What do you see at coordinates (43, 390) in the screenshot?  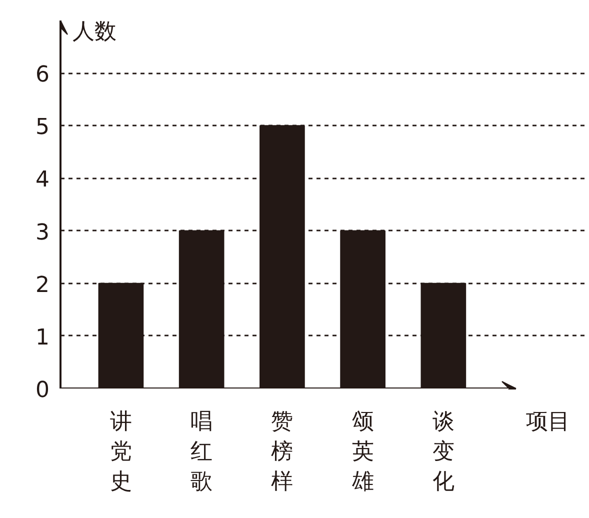 I see `y-tick-label: 0` at bounding box center [43, 390].